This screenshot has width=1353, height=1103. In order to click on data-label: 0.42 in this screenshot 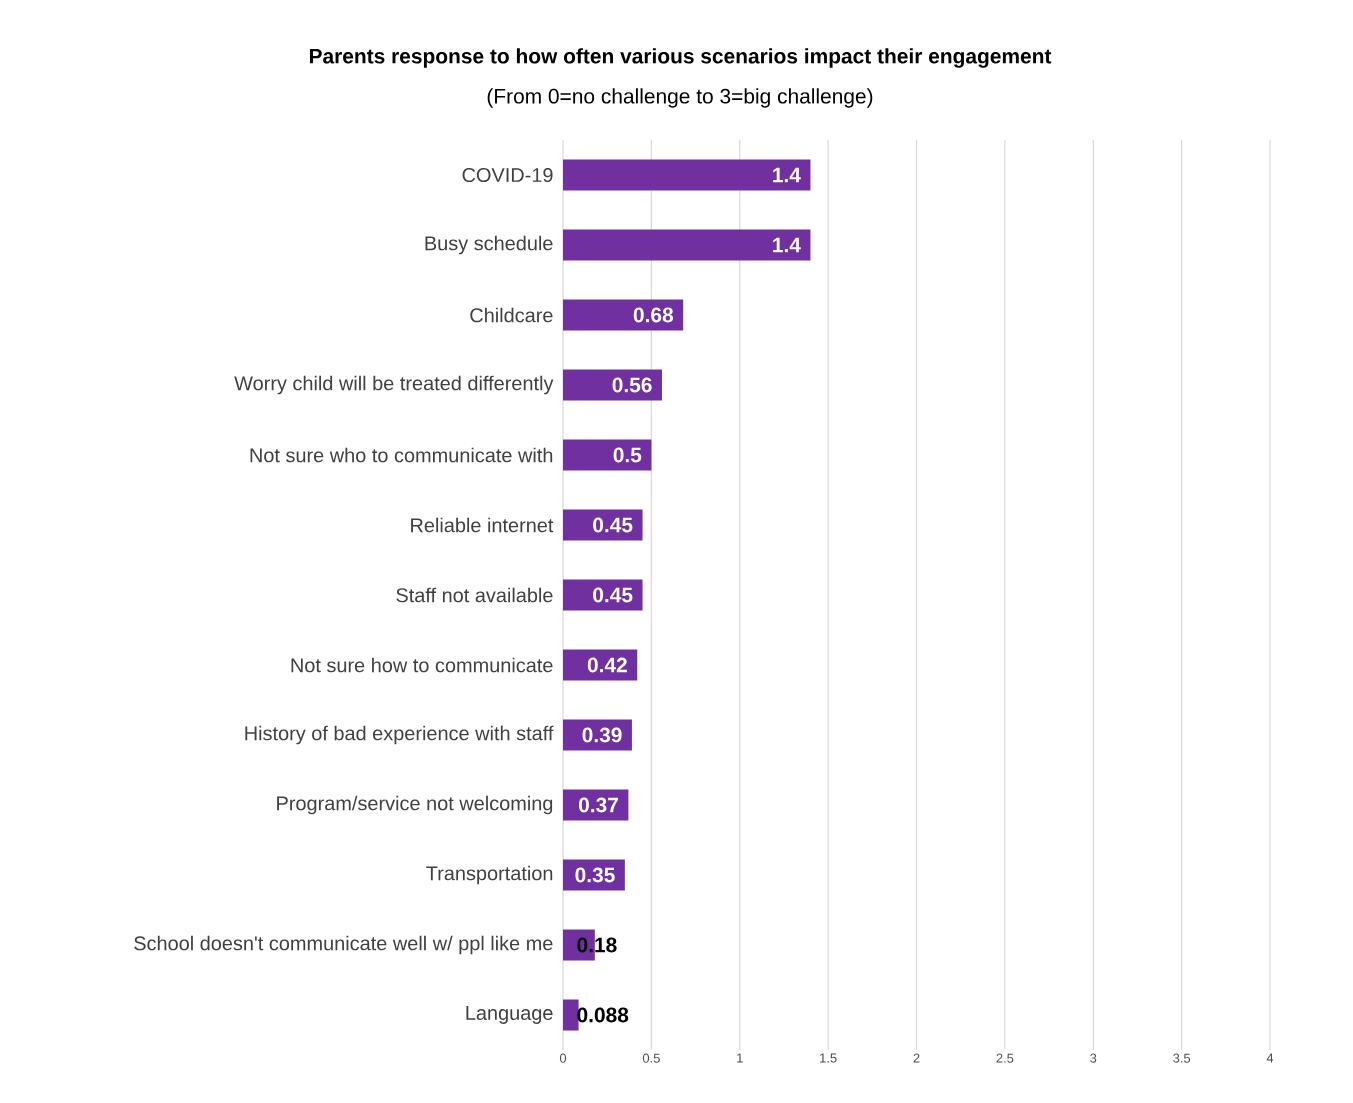, I will do `click(607, 665)`.